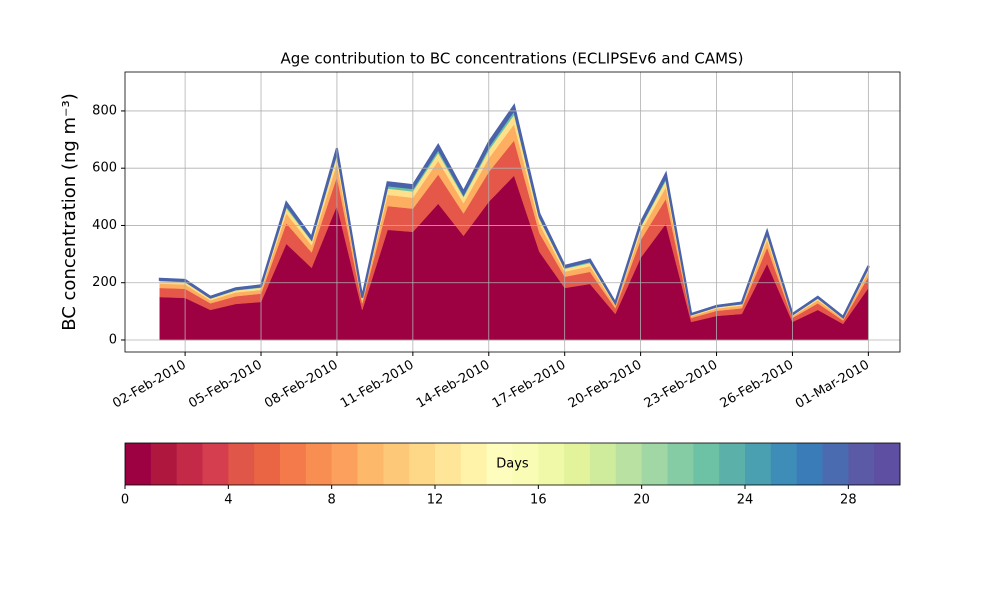 The image size is (1000, 600). Describe the element at coordinates (538, 500) in the screenshot. I see `colorbar-tick-label: 16` at that location.